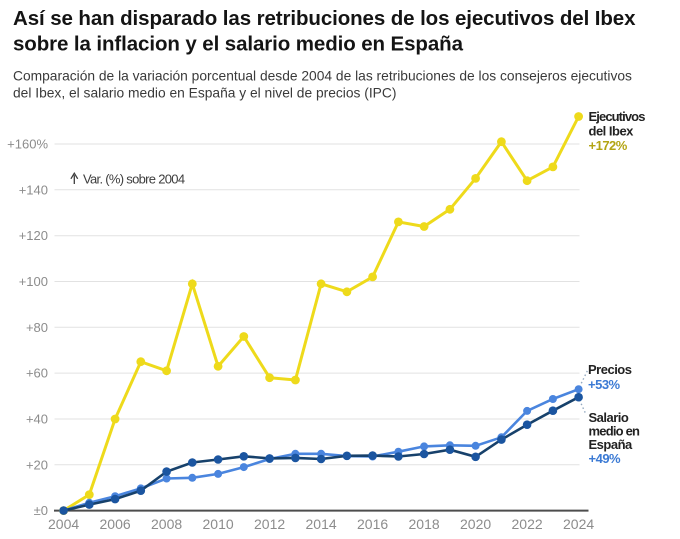 The width and height of the screenshot is (680, 539). Describe the element at coordinates (37, 373) in the screenshot. I see `svg-text: +60` at that location.